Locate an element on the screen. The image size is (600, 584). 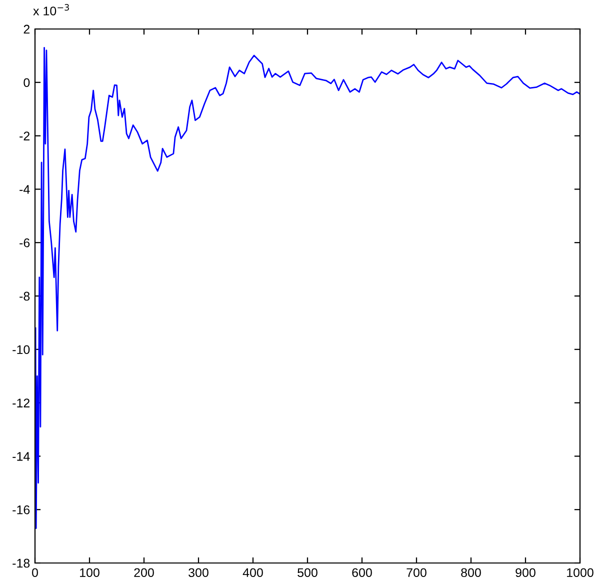
x-tick-label: 200 is located at coordinates (144, 573).